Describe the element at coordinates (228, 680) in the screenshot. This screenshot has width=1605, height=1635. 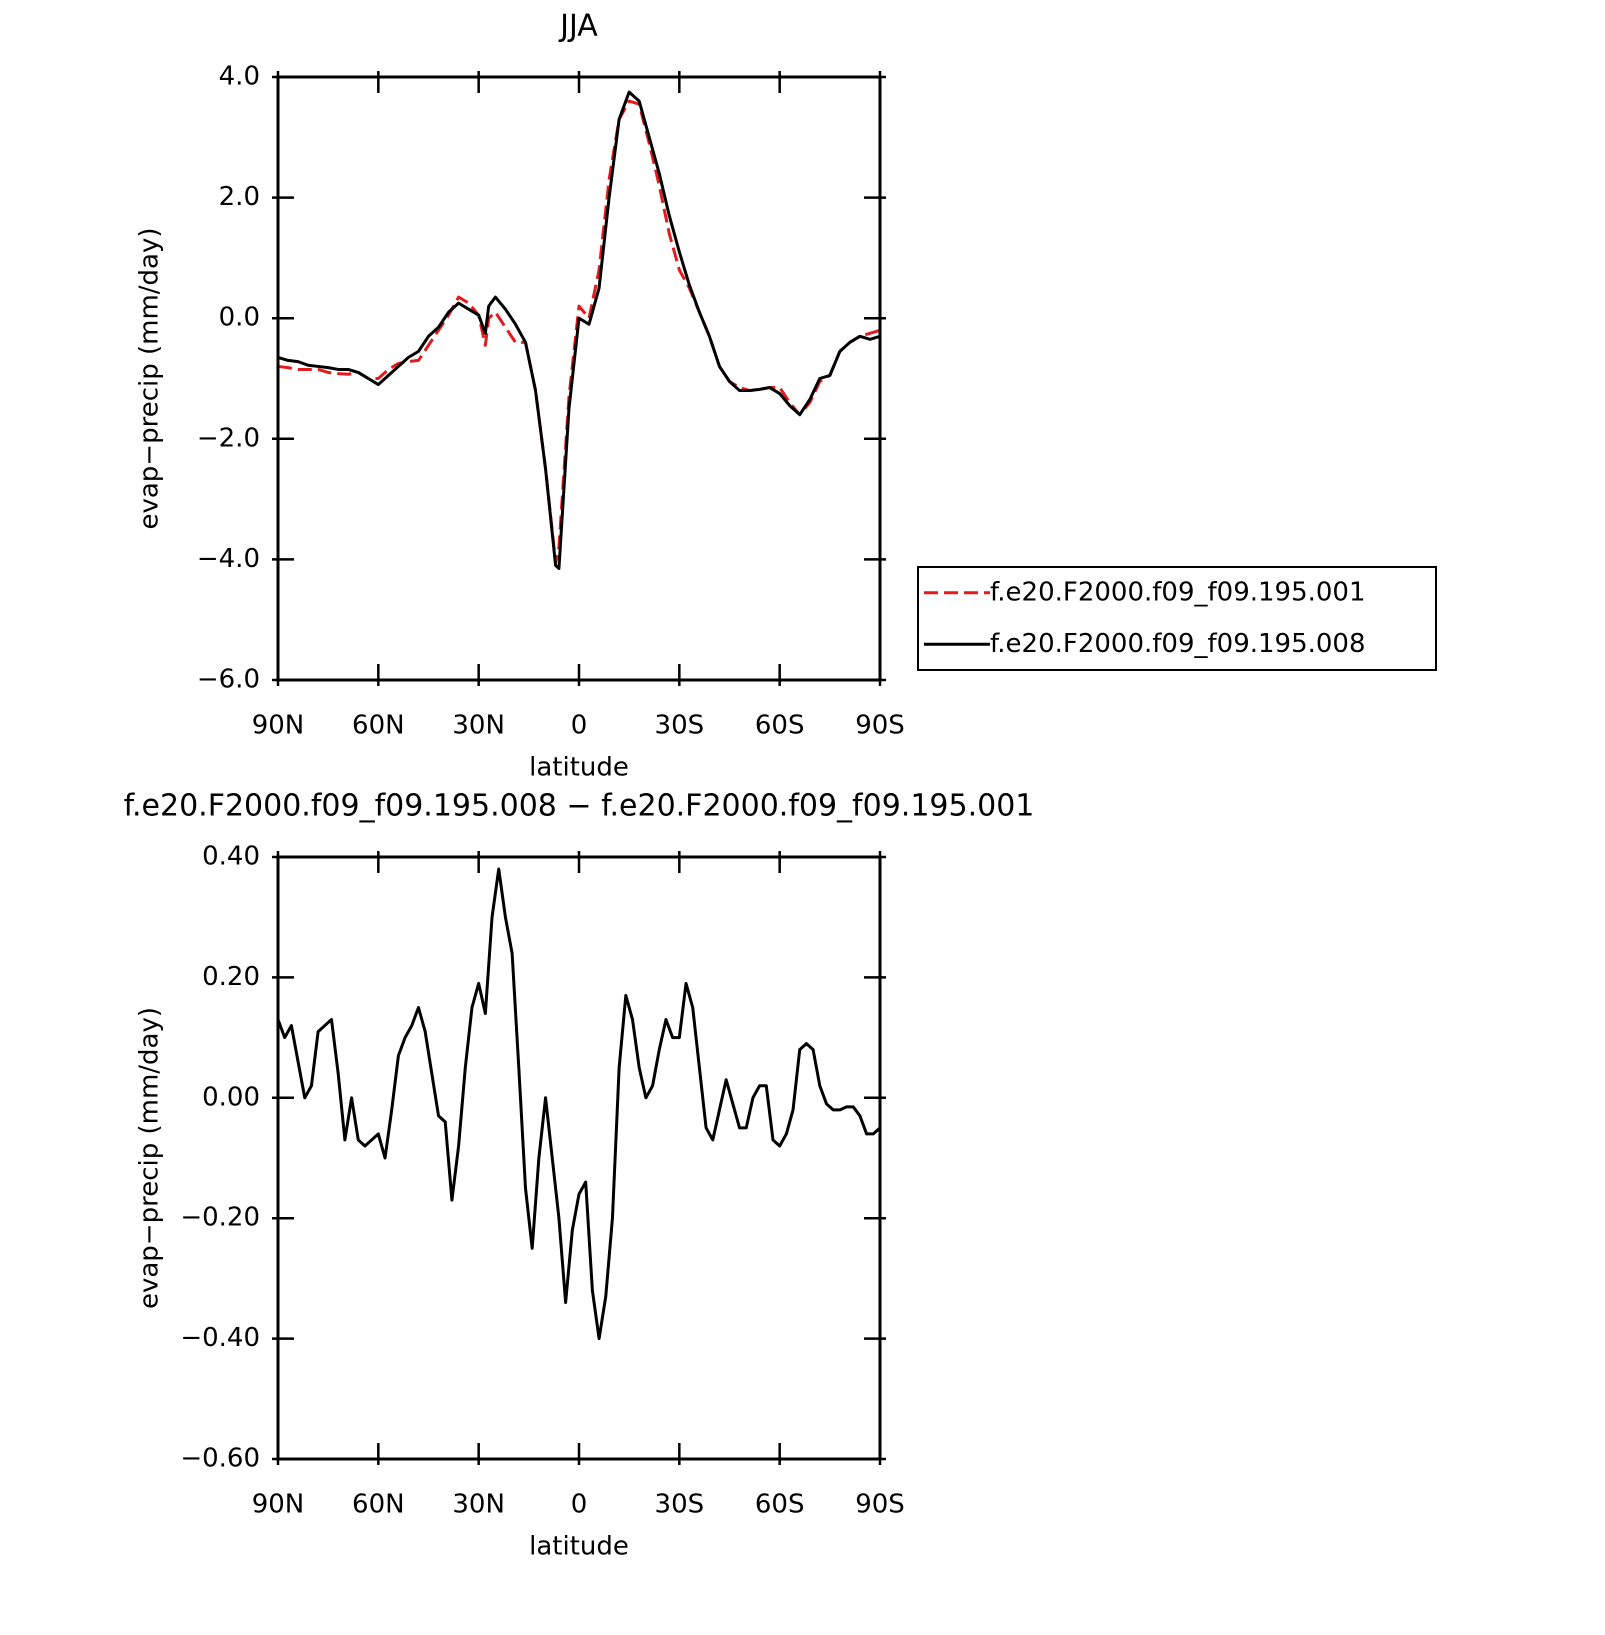
I see `y-tick-label: −6.0` at that location.